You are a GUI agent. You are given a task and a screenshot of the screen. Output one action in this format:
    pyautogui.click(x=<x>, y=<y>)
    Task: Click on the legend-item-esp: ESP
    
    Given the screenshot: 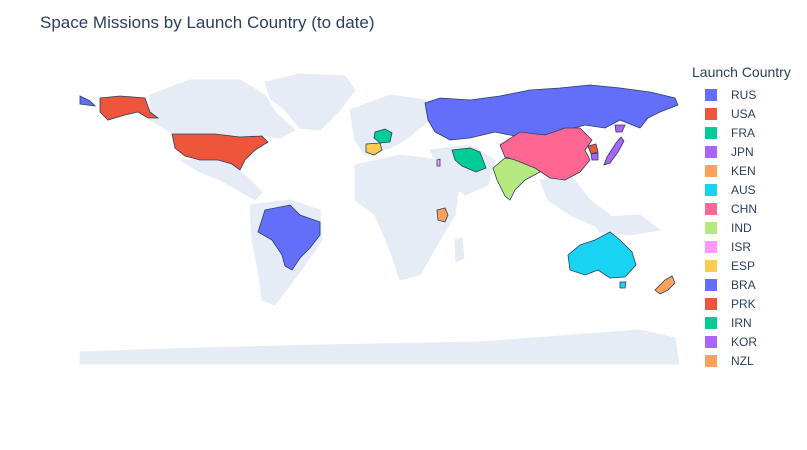 What is the action you would take?
    pyautogui.click(x=747, y=265)
    